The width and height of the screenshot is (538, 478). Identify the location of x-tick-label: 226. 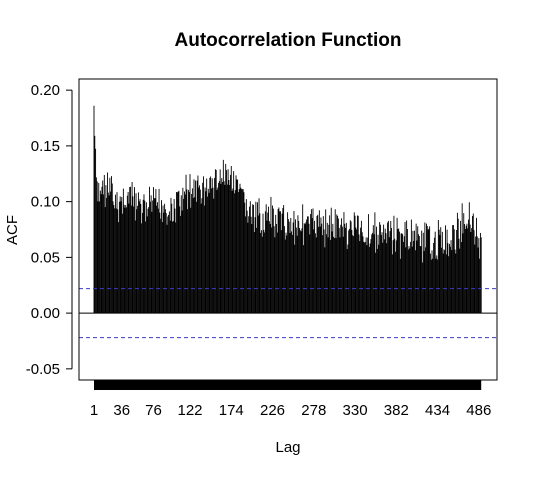
(272, 410).